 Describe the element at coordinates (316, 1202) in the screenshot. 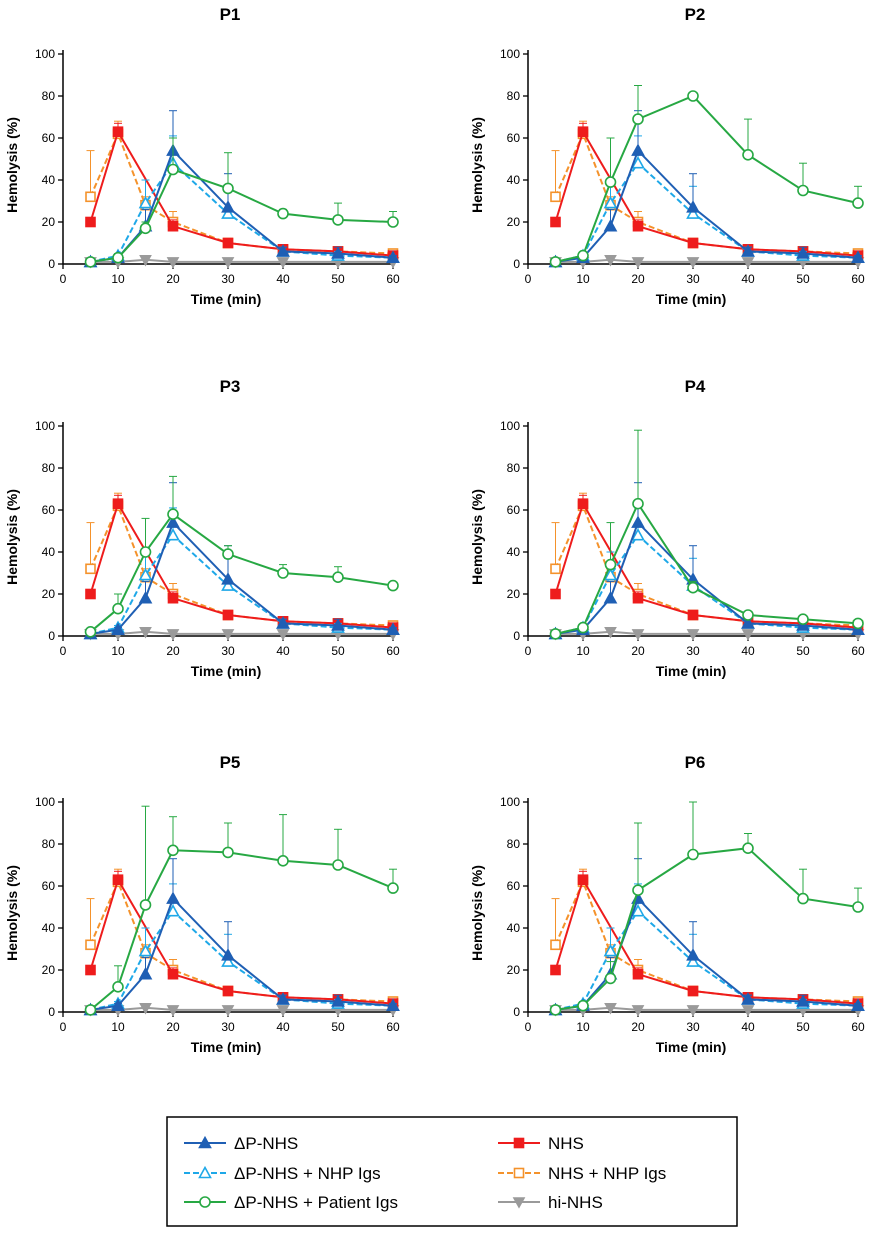

I see `legend-label: ΔP-NHS + Patient Igs` at that location.